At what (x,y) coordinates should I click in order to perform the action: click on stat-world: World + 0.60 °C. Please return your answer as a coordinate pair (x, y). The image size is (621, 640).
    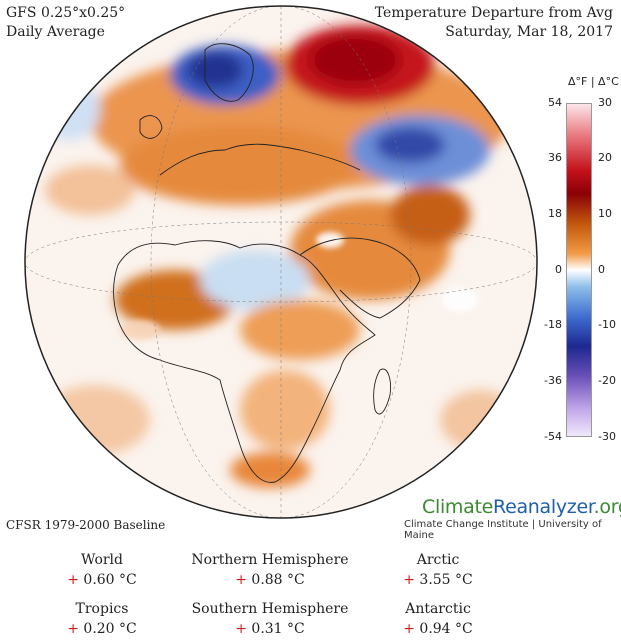
    Looking at the image, I should click on (102, 570).